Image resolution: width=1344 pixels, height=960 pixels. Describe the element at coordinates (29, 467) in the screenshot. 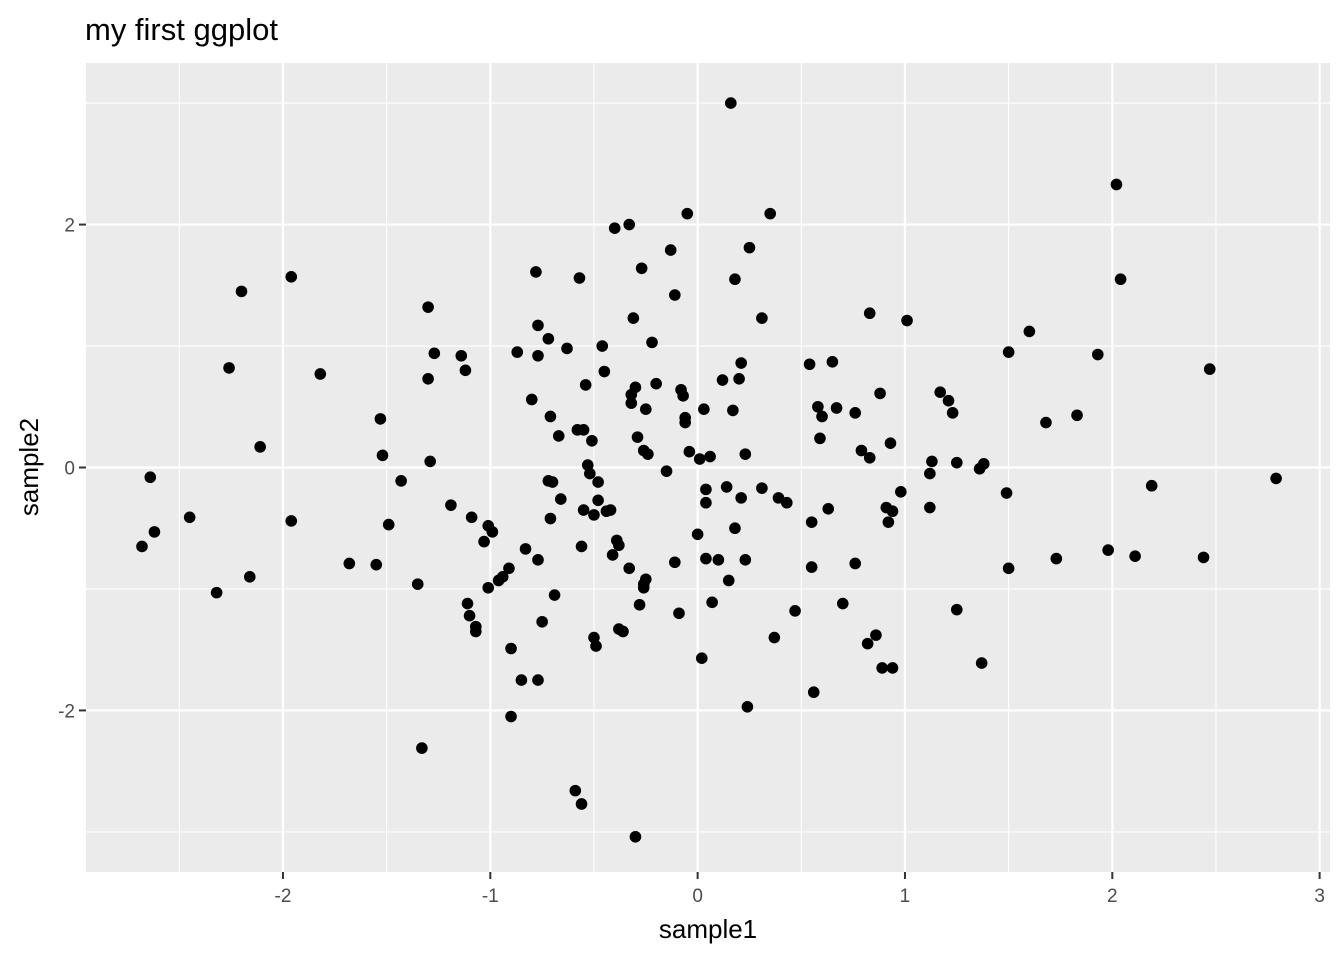

I see `y-axis-title: sample2` at that location.